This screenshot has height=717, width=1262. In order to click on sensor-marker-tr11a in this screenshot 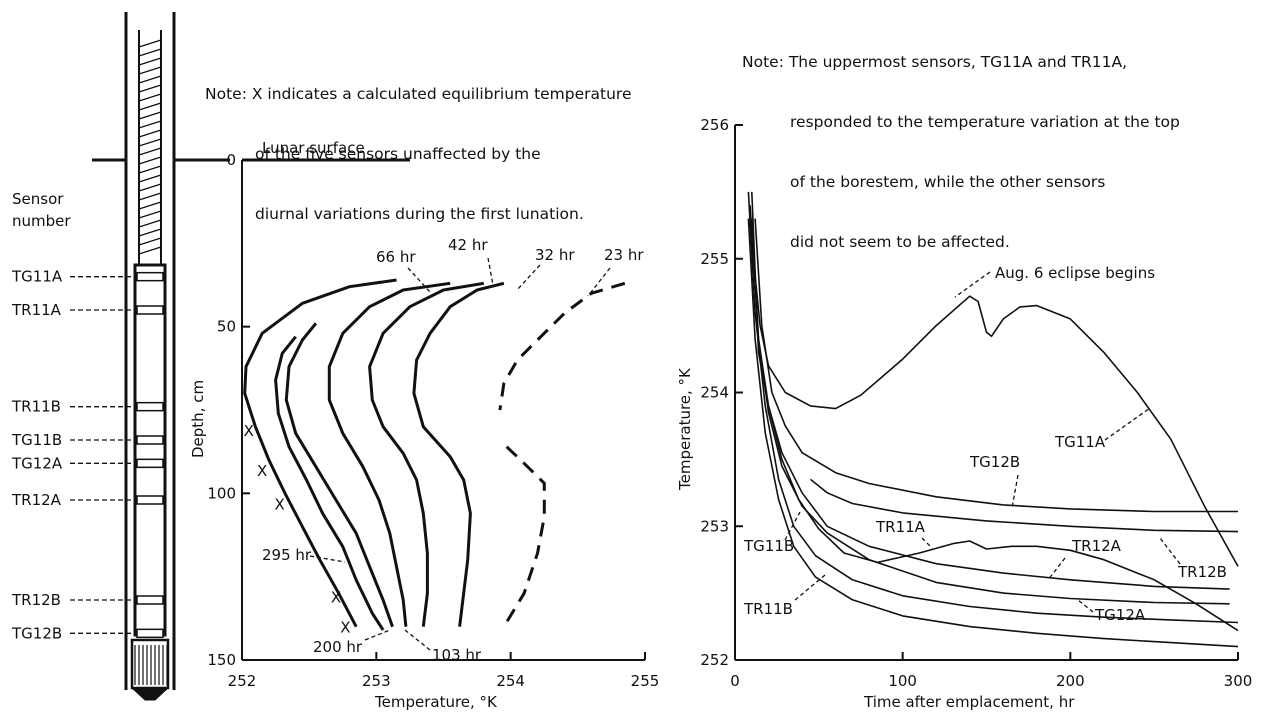, I will do `click(150, 310)`.